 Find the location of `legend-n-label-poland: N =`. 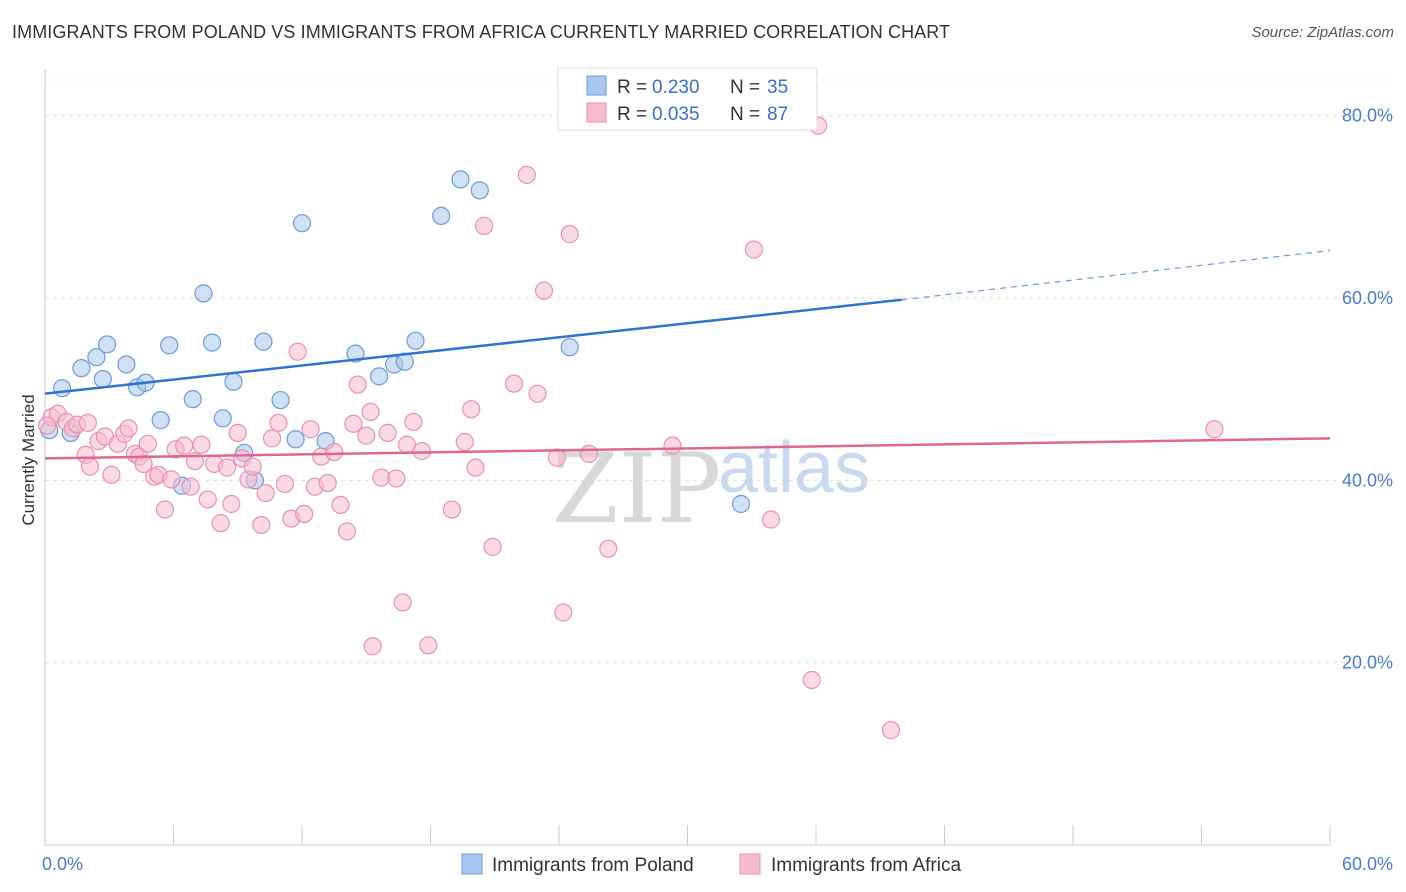

legend-n-label-poland: N = is located at coordinates (745, 87).